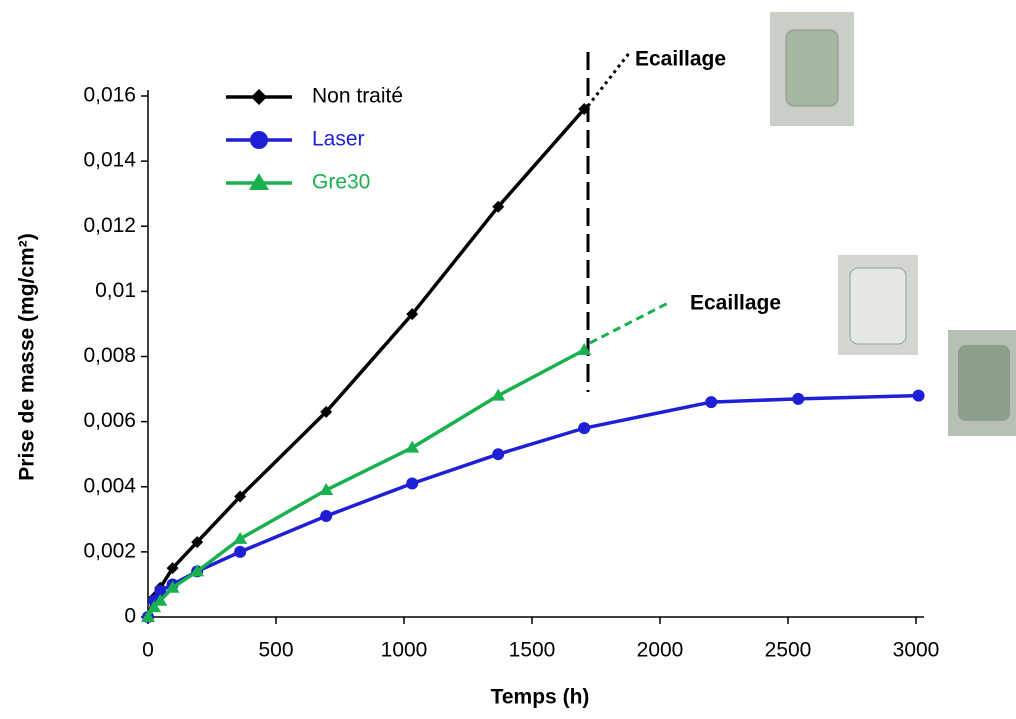 This screenshot has height=719, width=1016. What do you see at coordinates (275, 650) in the screenshot?
I see `x-tick-label: 500` at bounding box center [275, 650].